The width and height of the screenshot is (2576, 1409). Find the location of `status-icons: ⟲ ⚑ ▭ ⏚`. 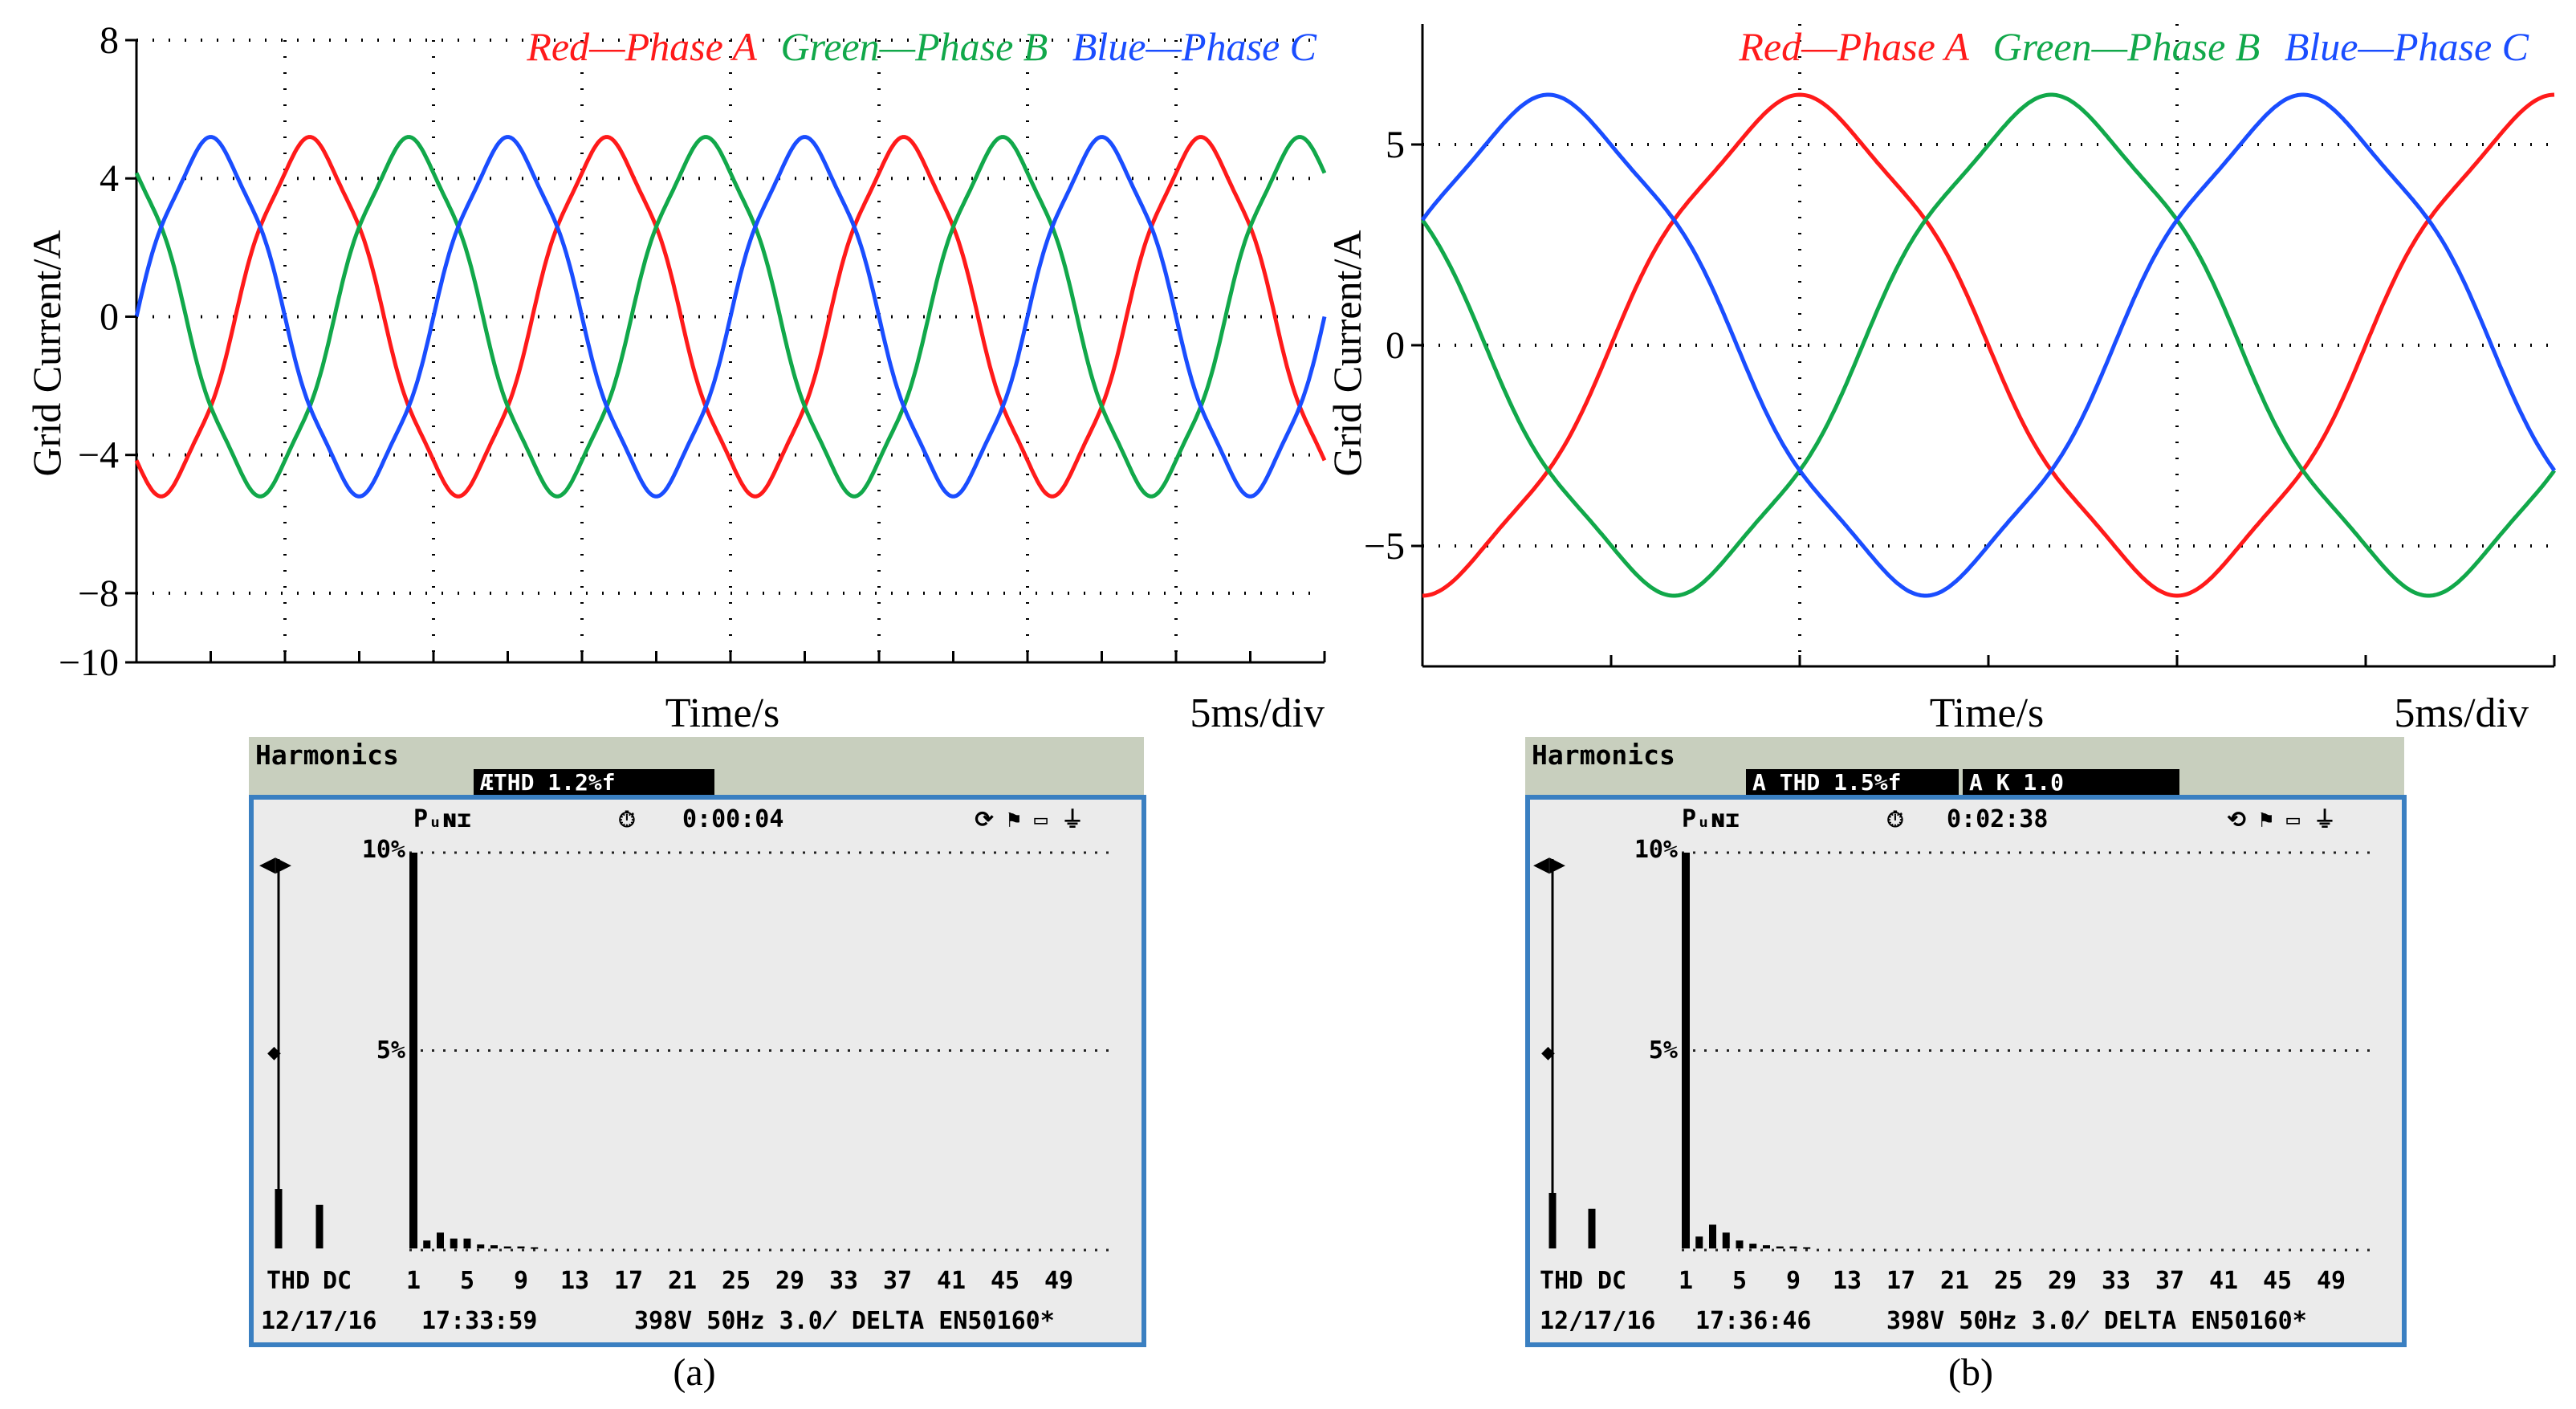

status-icons: ⟲ ⚑ ▭ ⏚ is located at coordinates (2281, 819).